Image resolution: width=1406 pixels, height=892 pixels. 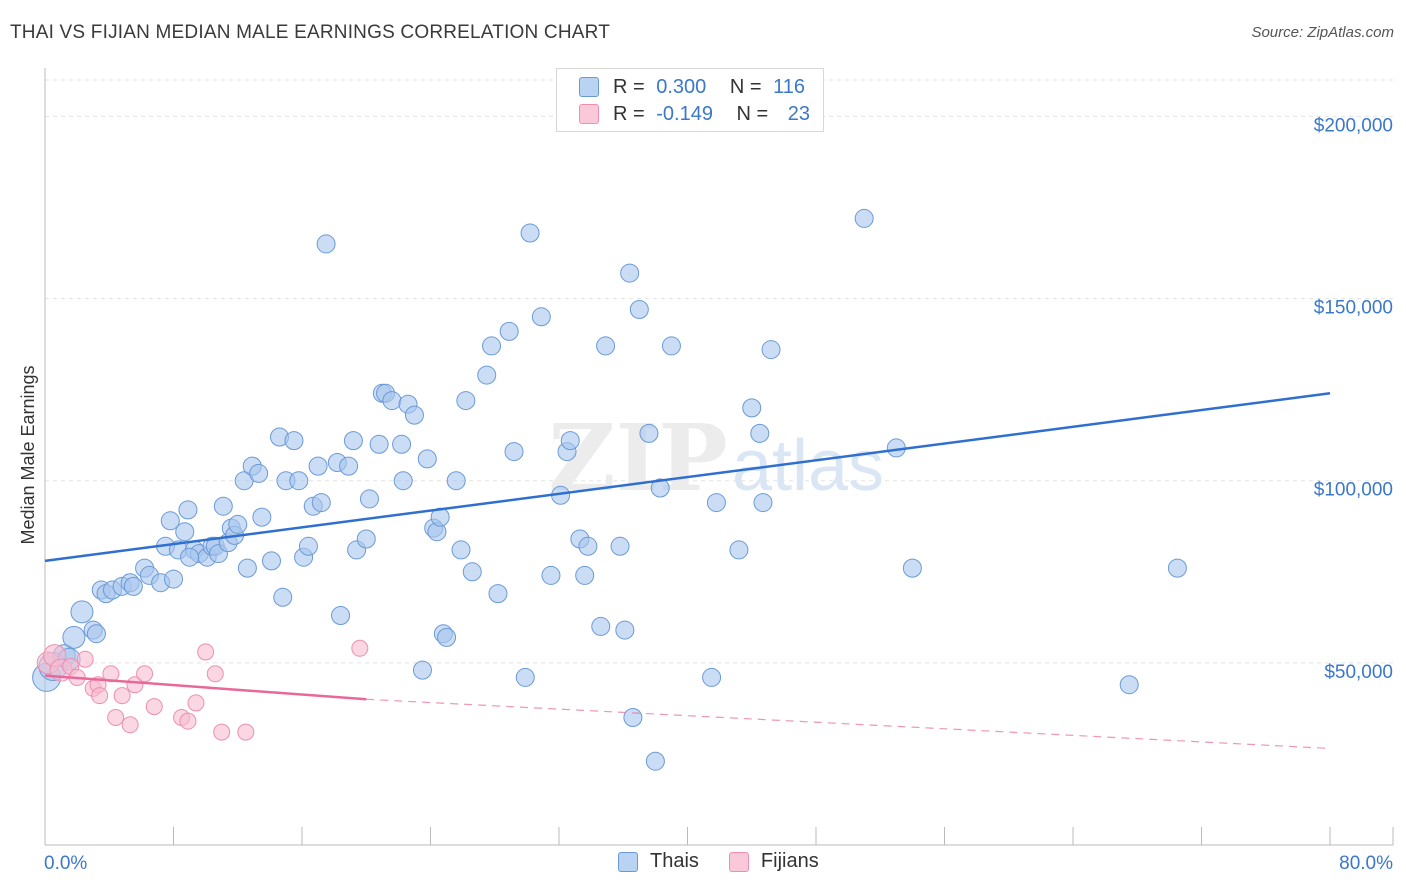 What do you see at coordinates (690, 100) in the screenshot?
I see `correlation-legend: R = 0.300 N = 116 R = -0.149 N = 23` at bounding box center [690, 100].